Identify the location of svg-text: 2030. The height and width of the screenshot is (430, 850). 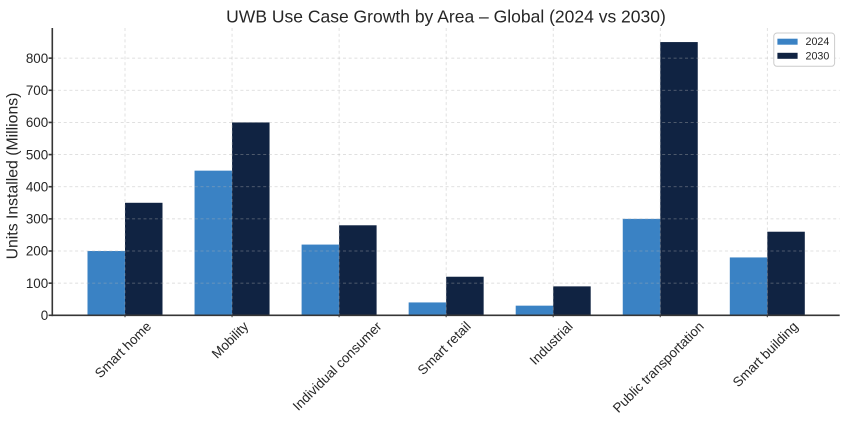
(818, 56).